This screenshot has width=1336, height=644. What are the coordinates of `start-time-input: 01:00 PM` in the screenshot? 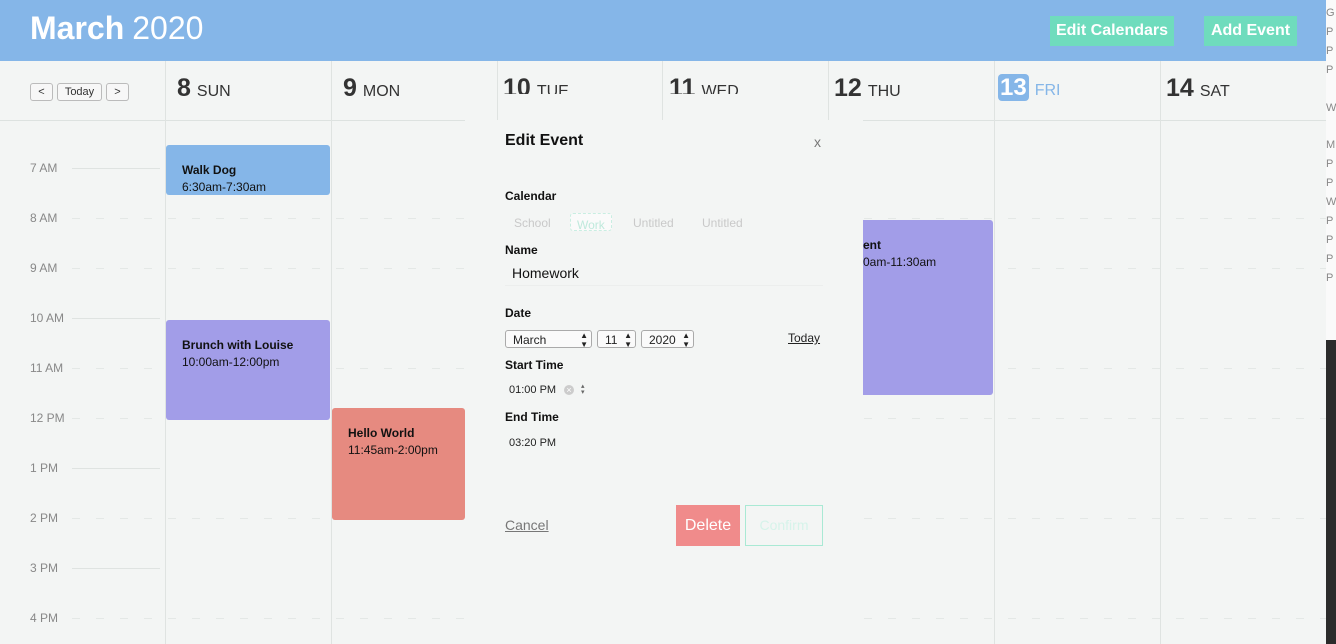 It's located at (533, 390).